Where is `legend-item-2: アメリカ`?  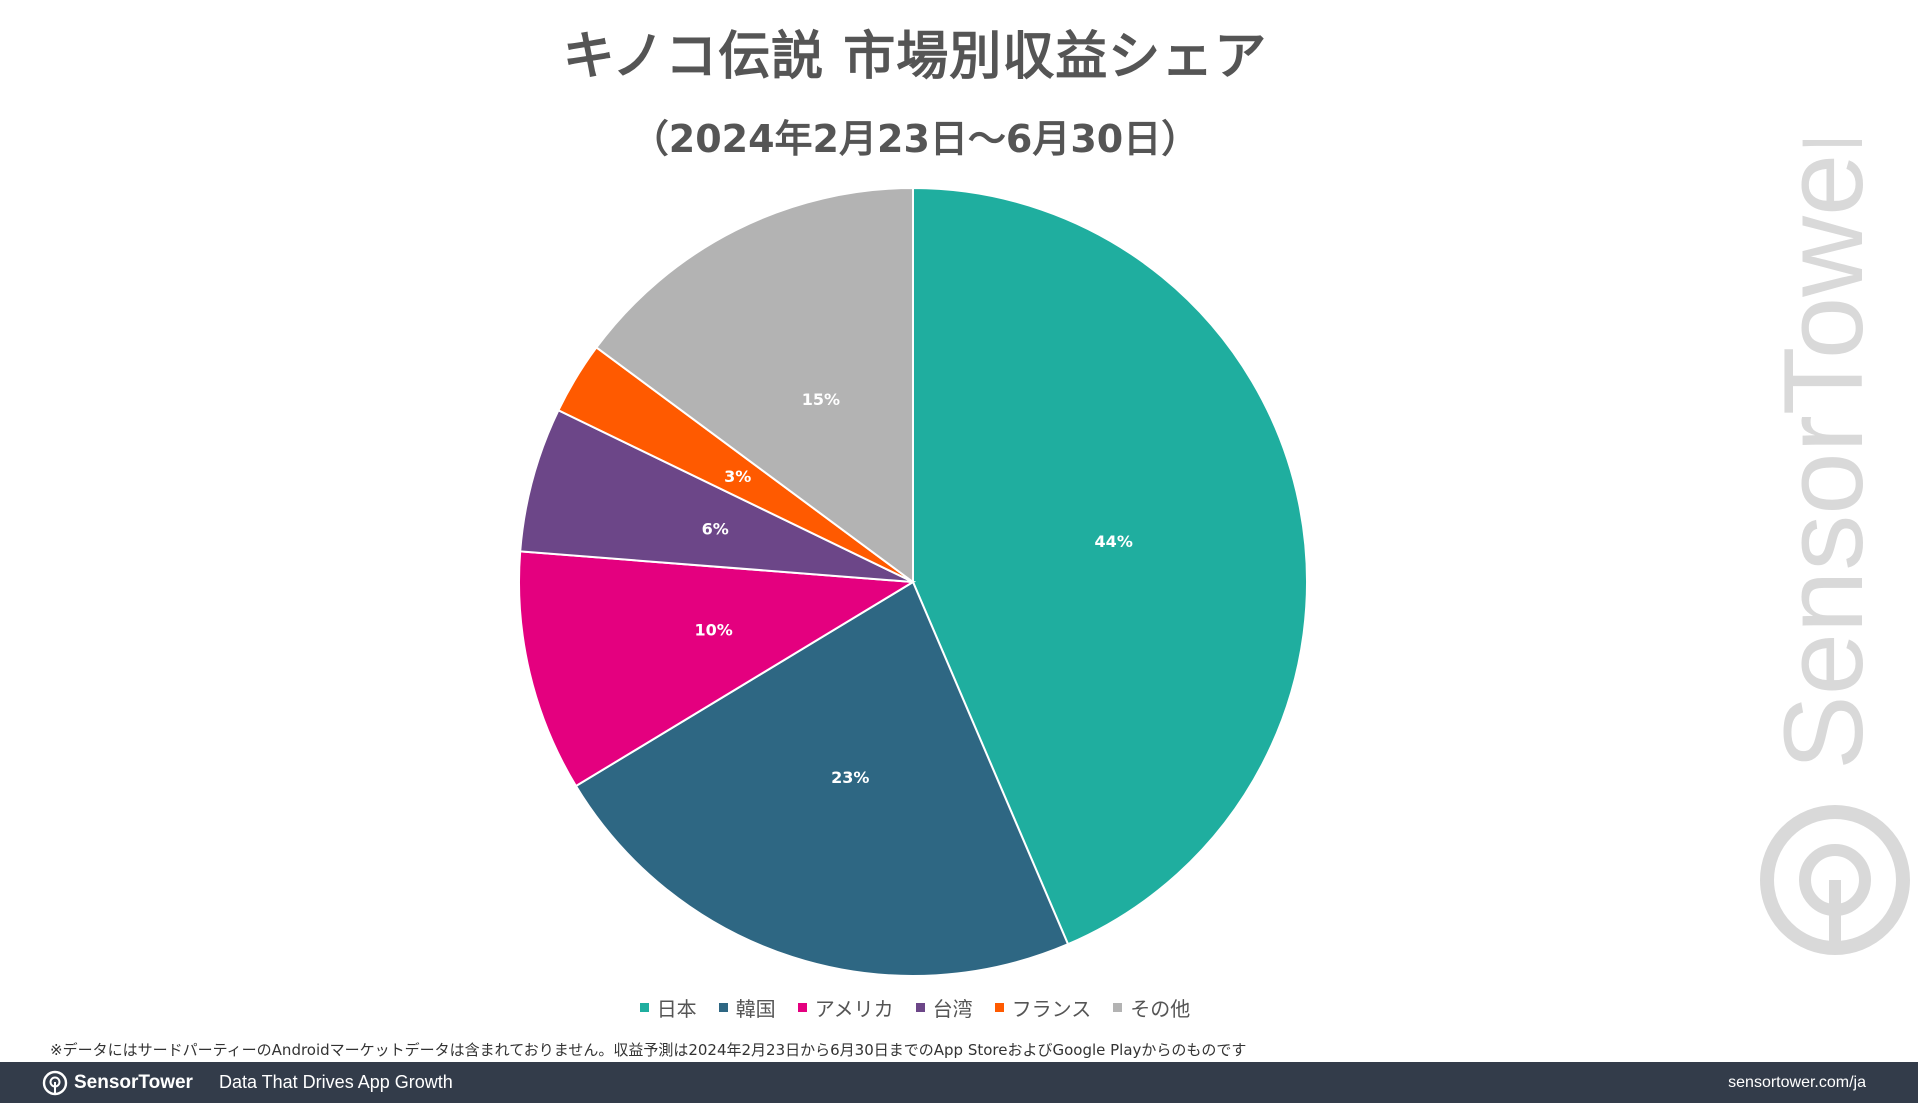 legend-item-2: アメリカ is located at coordinates (845, 1007).